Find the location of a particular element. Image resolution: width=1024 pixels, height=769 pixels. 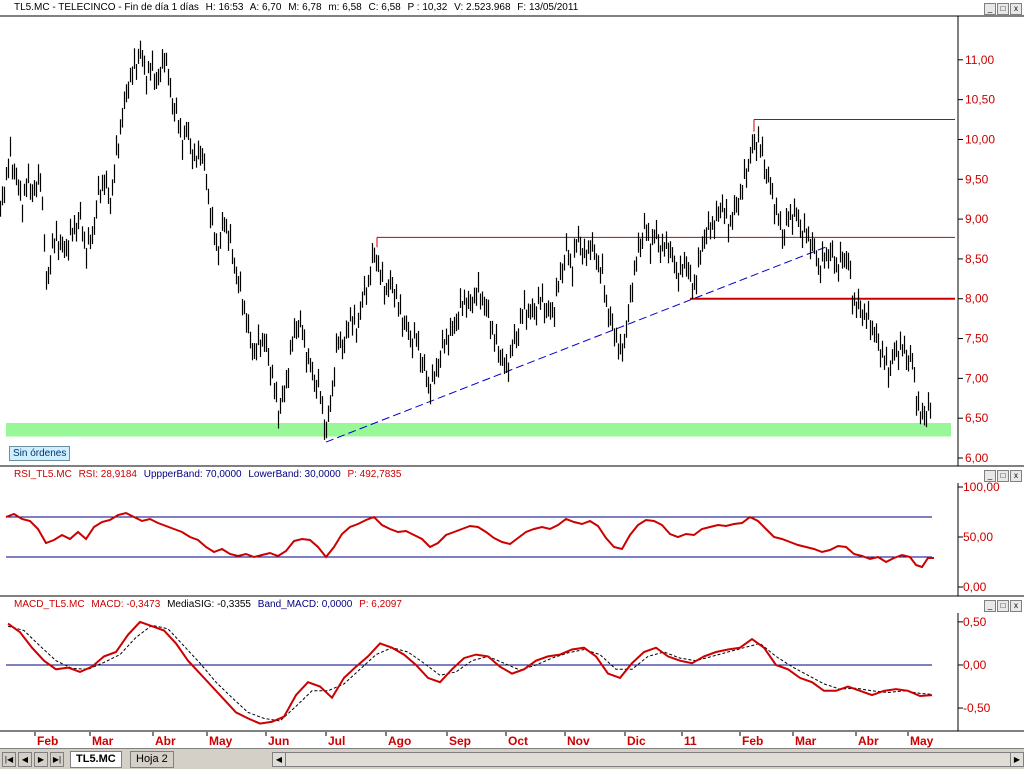

macd-line is located at coordinates (470, 672).